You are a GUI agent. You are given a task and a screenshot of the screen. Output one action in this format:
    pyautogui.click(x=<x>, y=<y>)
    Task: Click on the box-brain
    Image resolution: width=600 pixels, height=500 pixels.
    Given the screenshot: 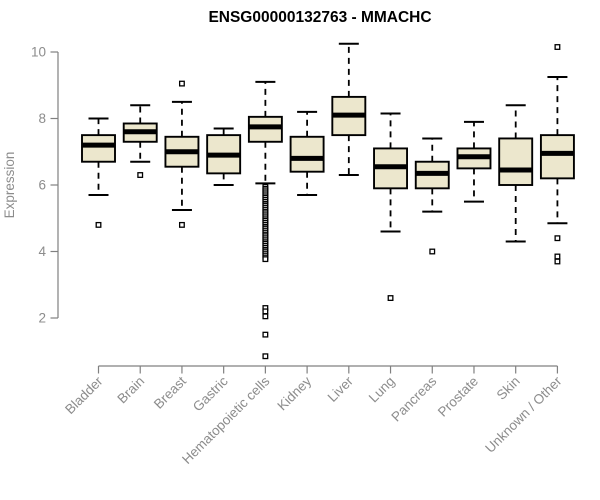 What is the action you would take?
    pyautogui.click(x=140, y=141)
    